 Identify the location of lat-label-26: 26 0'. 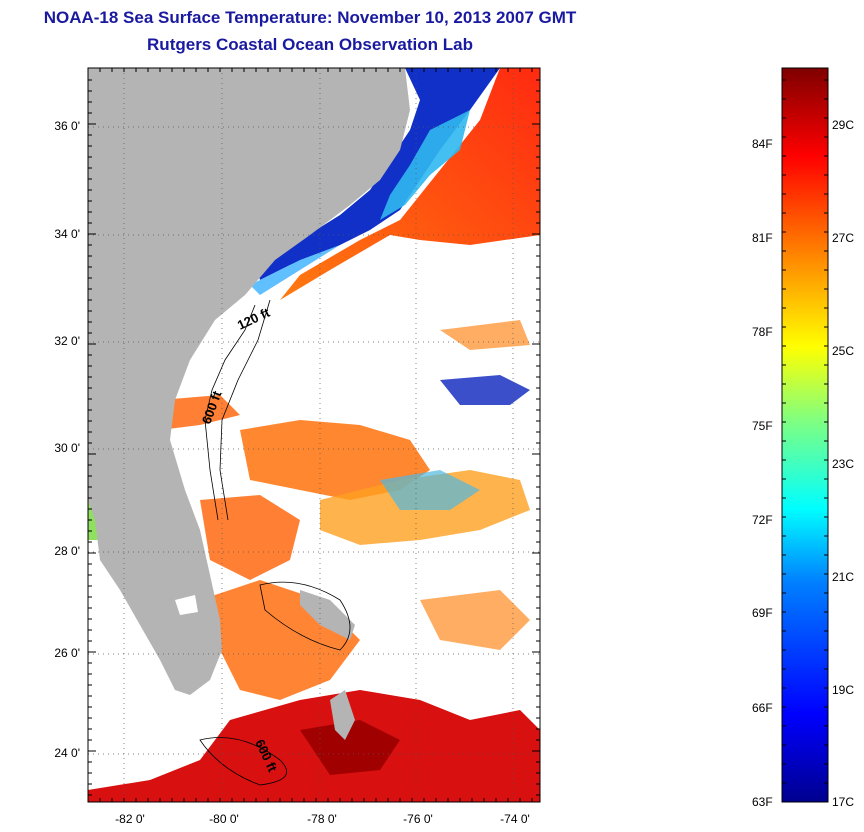
(67, 653).